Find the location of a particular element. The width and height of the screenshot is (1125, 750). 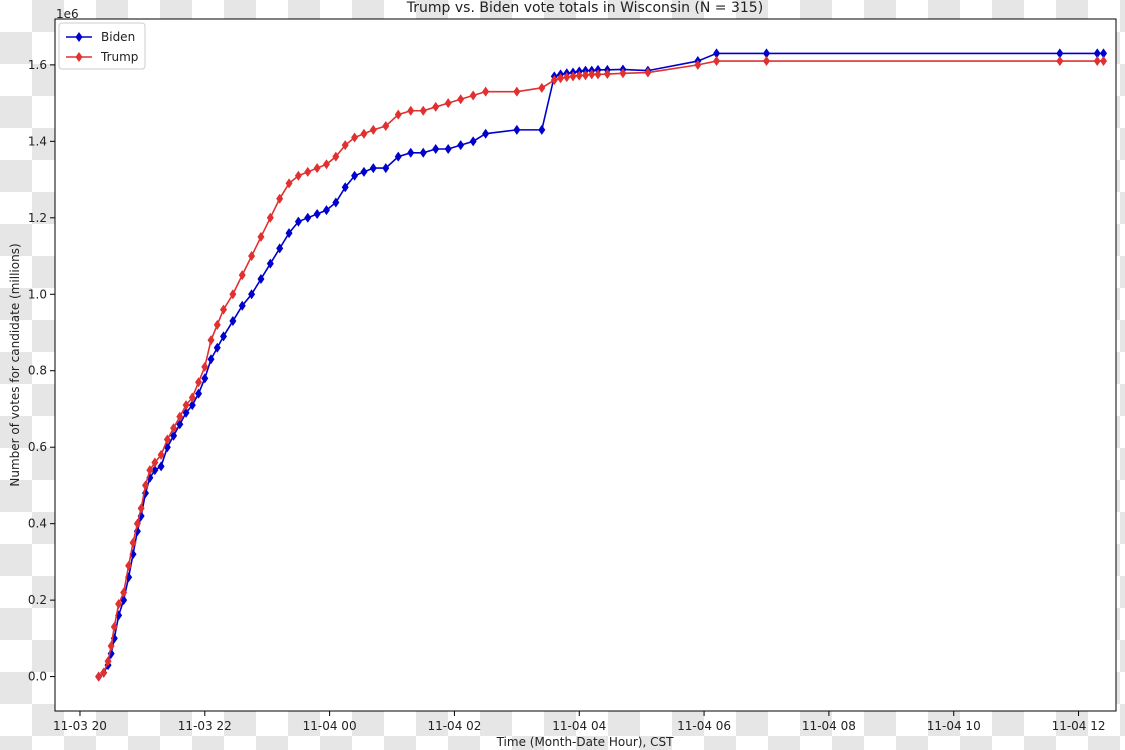

y-axis: 0.0 0.2 0.4 0.6 0.8 1.0 1.2 1.4 1.6 is located at coordinates (41, 371).